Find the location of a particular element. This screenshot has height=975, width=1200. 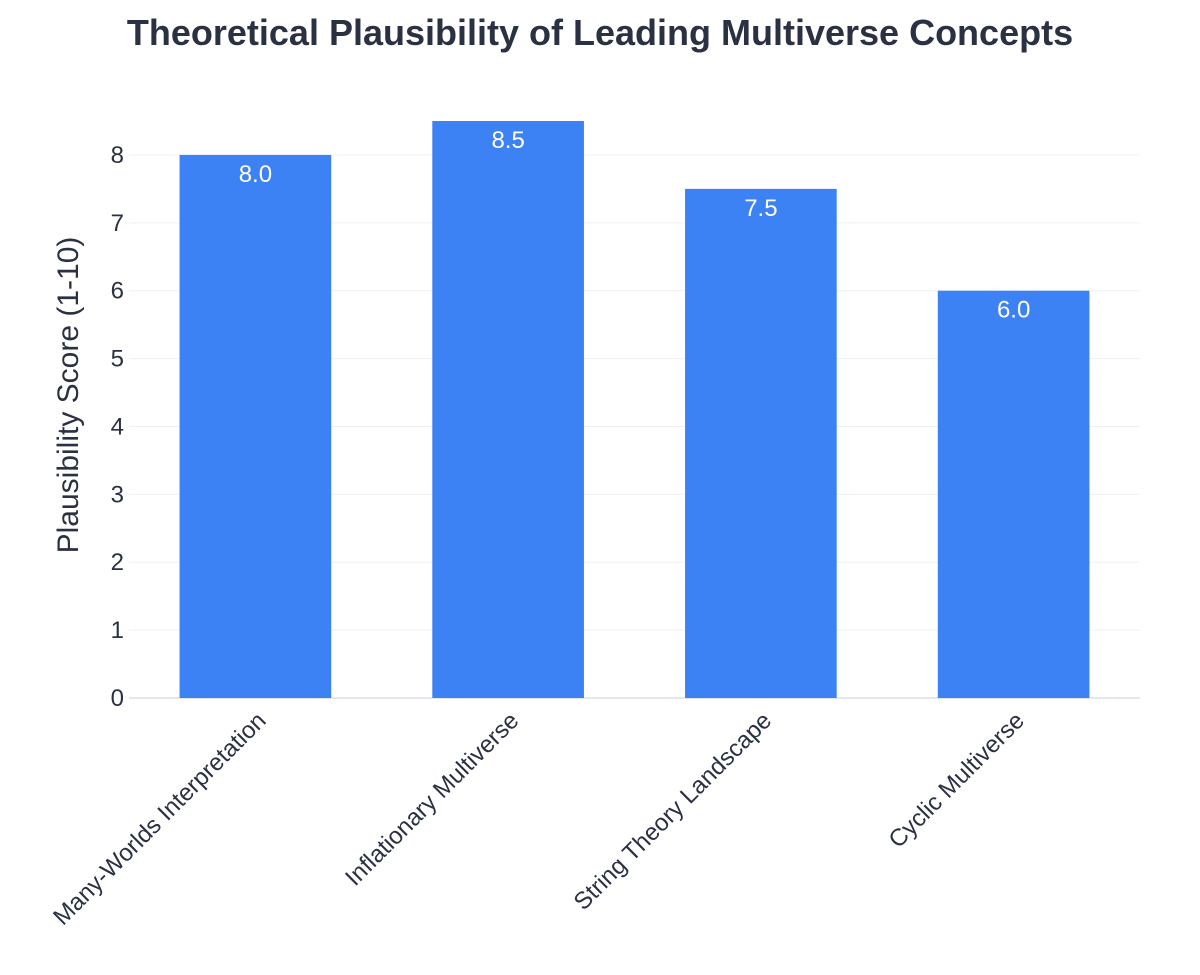

y-axis-ticks: 0 1 2 3 4 5 6 7 8 is located at coordinates (117, 427).